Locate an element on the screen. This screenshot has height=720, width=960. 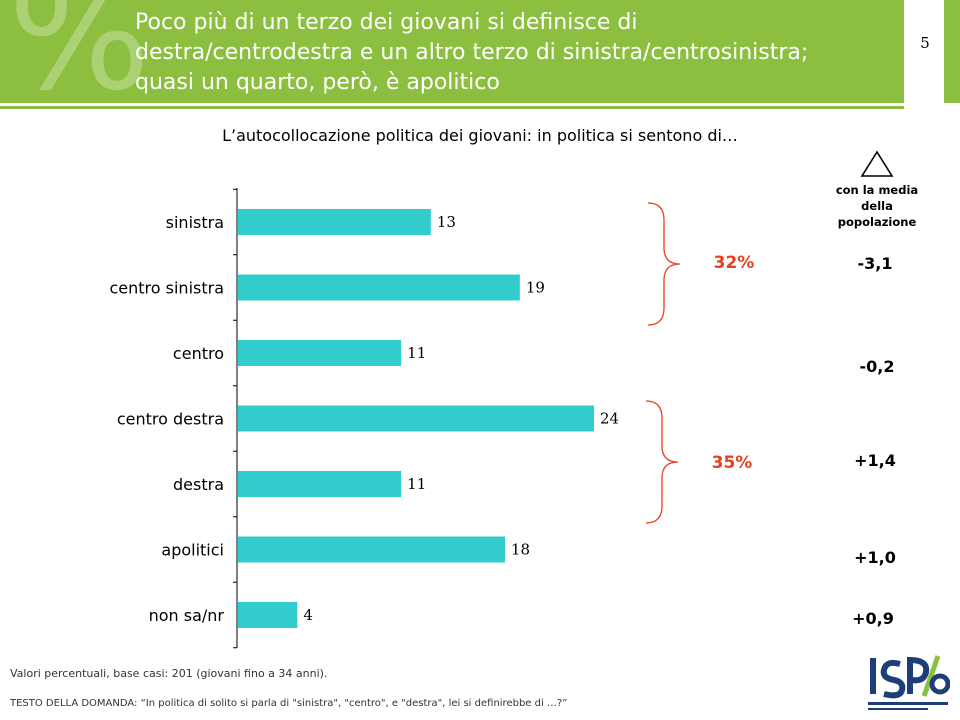
delta-header: con la media della popolazione is located at coordinates (877, 190).